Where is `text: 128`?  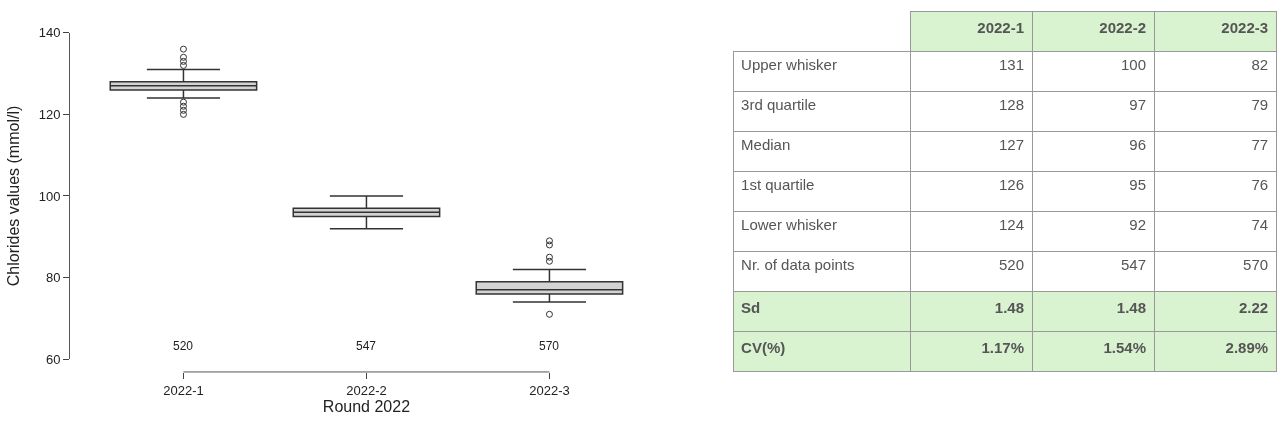 text: 128 is located at coordinates (1012, 105).